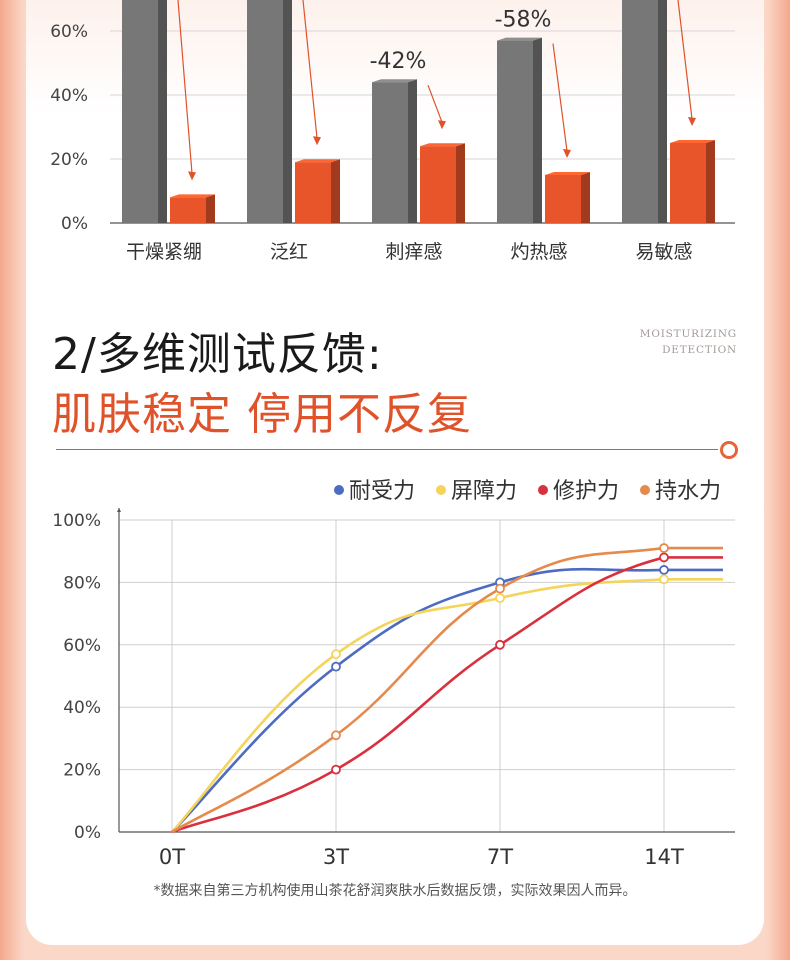  Describe the element at coordinates (413, 252) in the screenshot. I see `category-label: 刺痒感` at that location.